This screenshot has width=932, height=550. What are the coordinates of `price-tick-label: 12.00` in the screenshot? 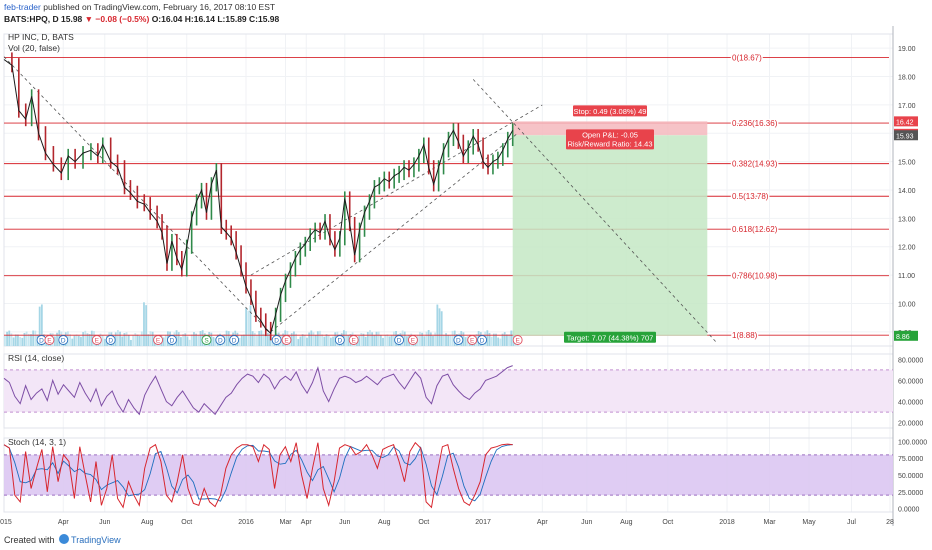 It's located at (907, 248).